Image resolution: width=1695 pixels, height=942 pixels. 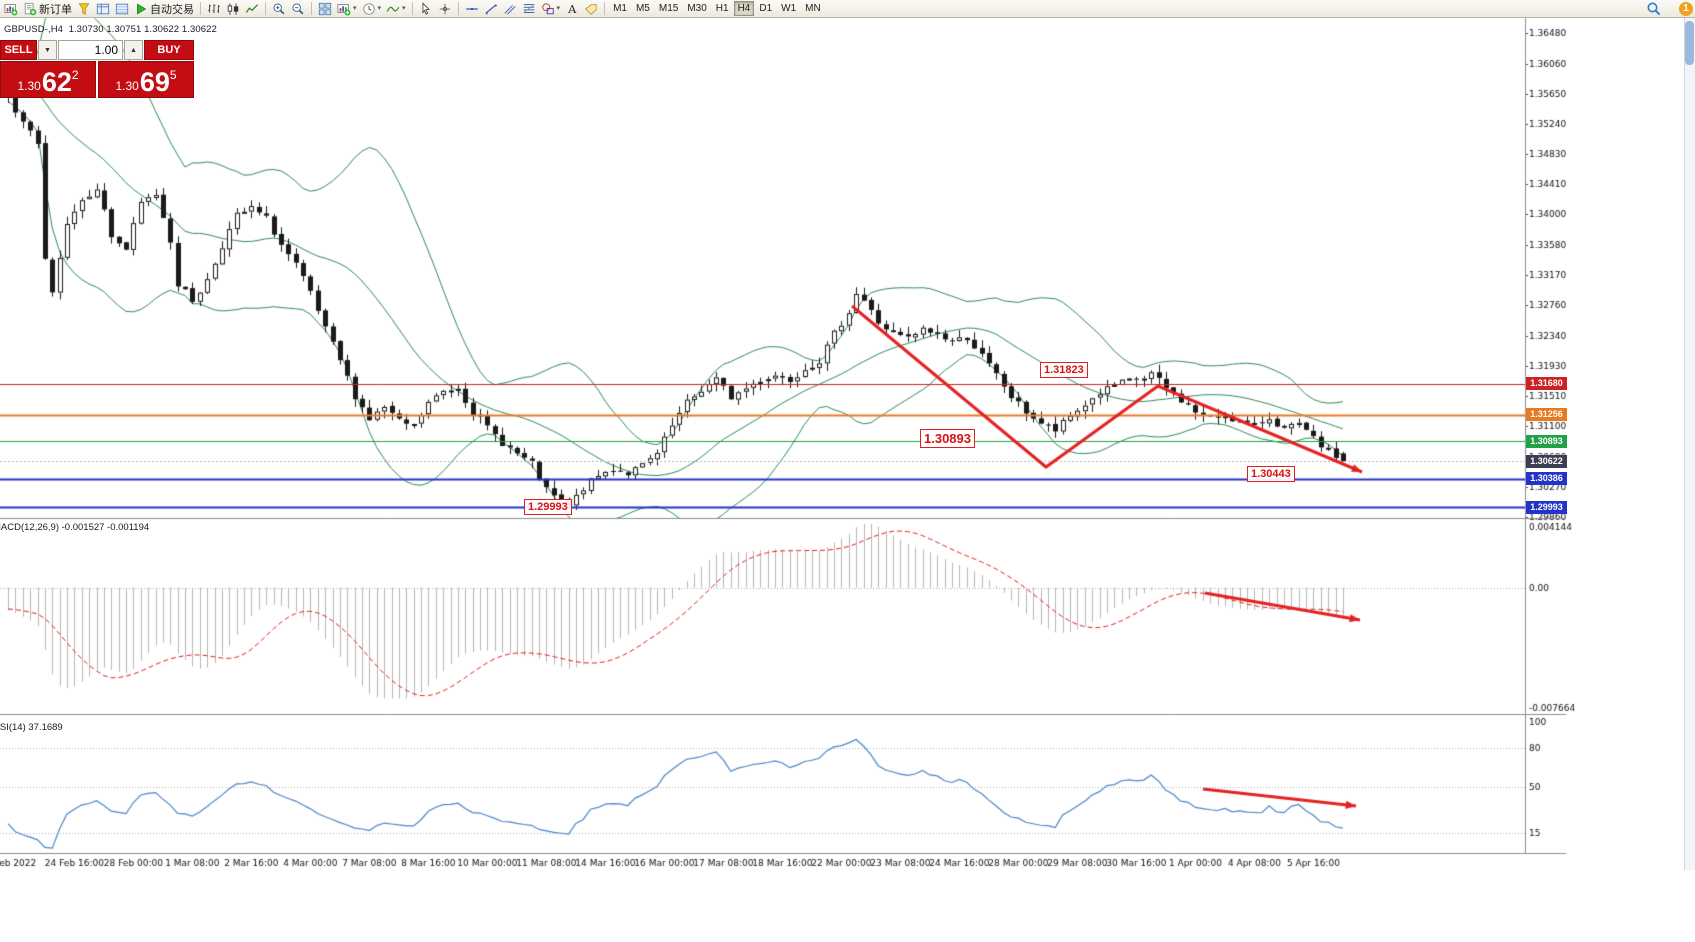 What do you see at coordinates (1546, 441) in the screenshot?
I see `price-level-label: 1.30893` at bounding box center [1546, 441].